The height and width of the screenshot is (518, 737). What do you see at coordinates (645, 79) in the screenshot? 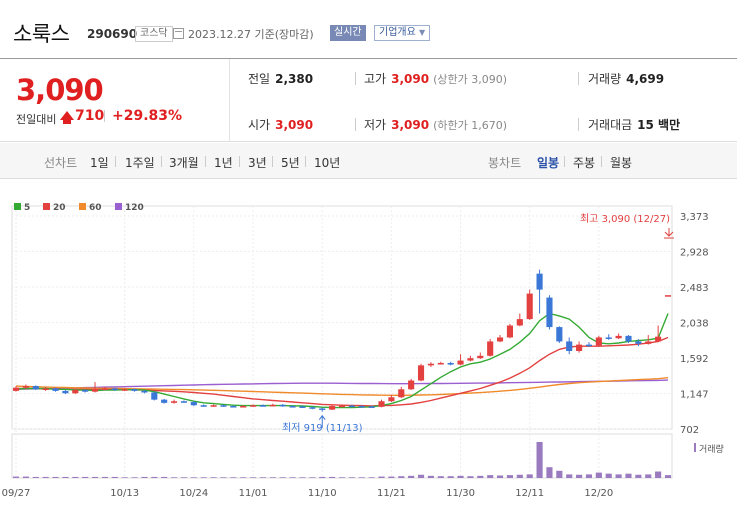
I see `volume-value: 4,699` at bounding box center [645, 79].